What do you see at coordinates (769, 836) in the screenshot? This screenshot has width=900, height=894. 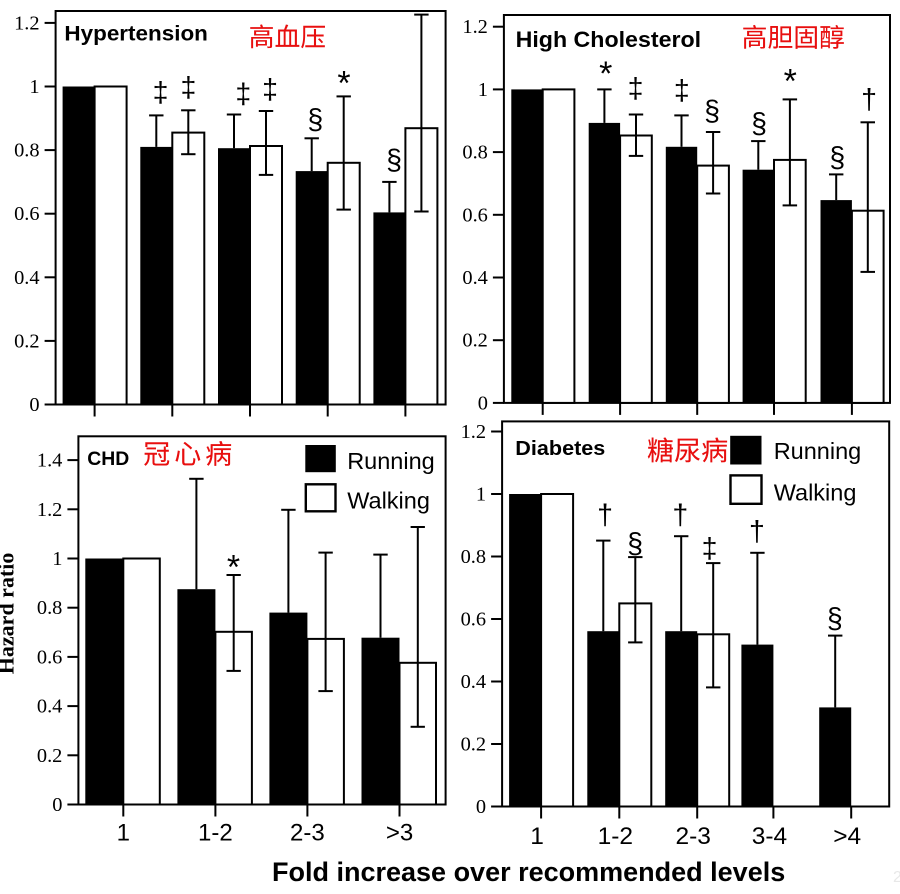 I see `svg-text: 3-4` at bounding box center [769, 836].